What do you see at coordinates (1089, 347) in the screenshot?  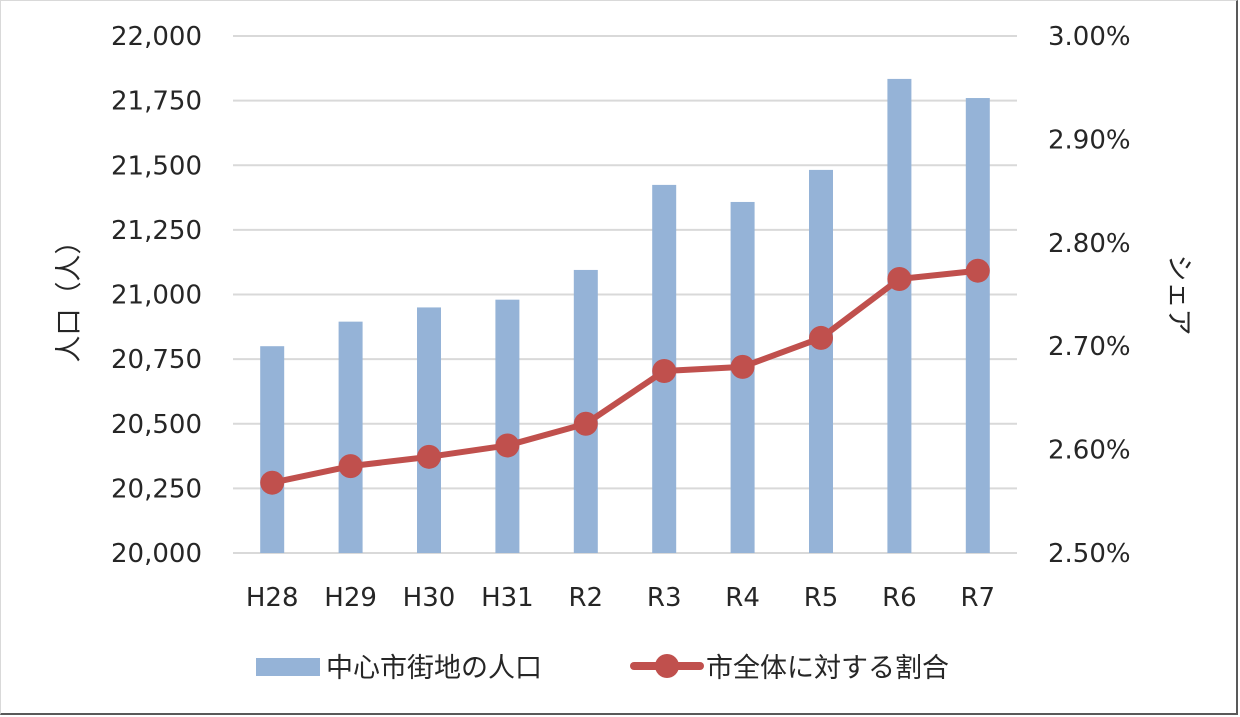 I see `right-tick-label: 2.70%` at bounding box center [1089, 347].